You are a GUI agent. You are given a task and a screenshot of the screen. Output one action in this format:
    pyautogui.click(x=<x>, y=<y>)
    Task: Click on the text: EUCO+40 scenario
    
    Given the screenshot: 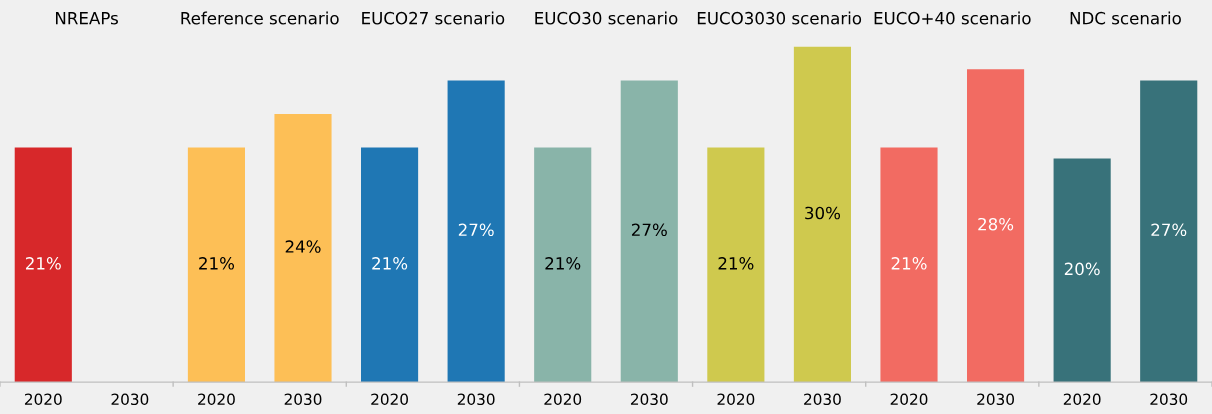 What is the action you would take?
    pyautogui.click(x=952, y=18)
    